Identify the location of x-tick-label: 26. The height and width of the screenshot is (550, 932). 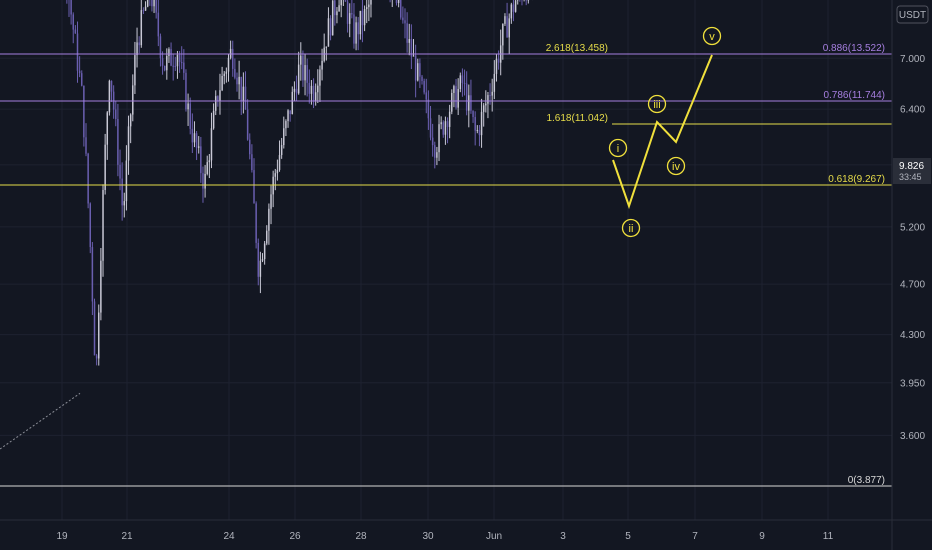
(295, 536).